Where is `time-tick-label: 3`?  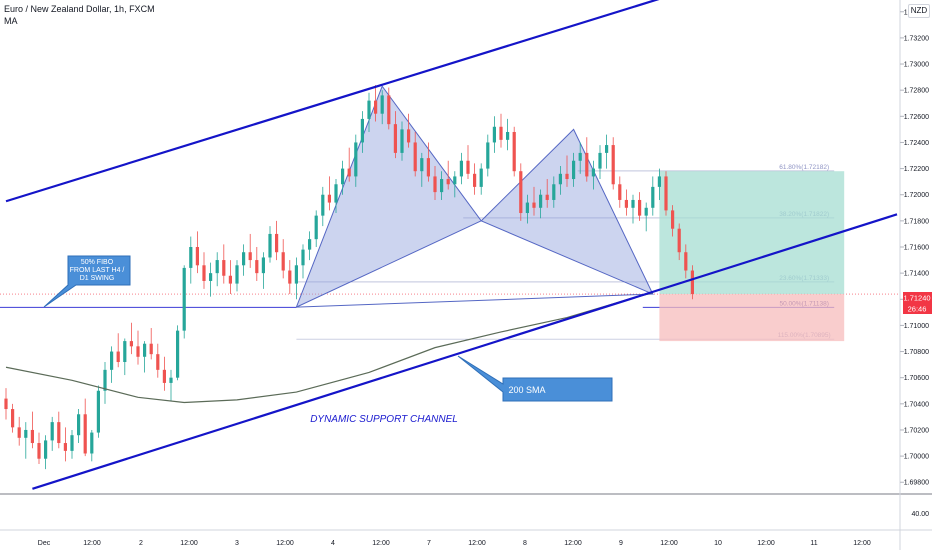
time-tick-label: 3 is located at coordinates (237, 543).